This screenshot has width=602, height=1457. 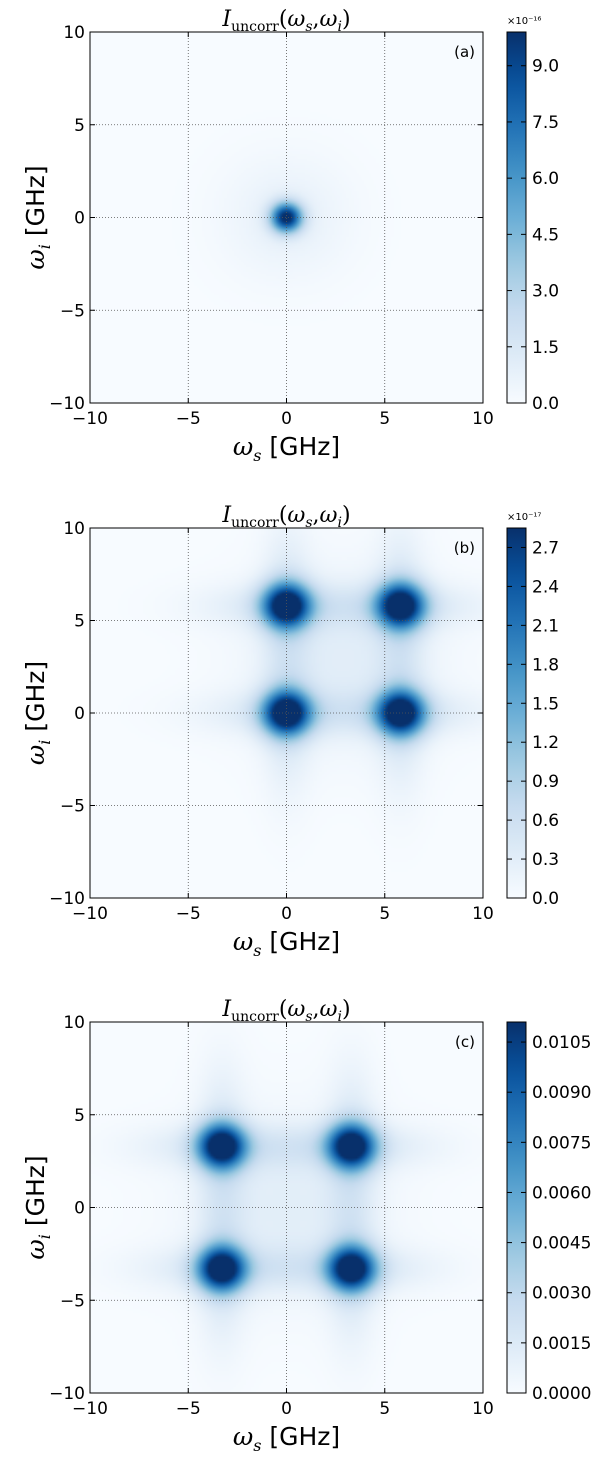 What do you see at coordinates (464, 52) in the screenshot?
I see `panel-label: (a)` at bounding box center [464, 52].